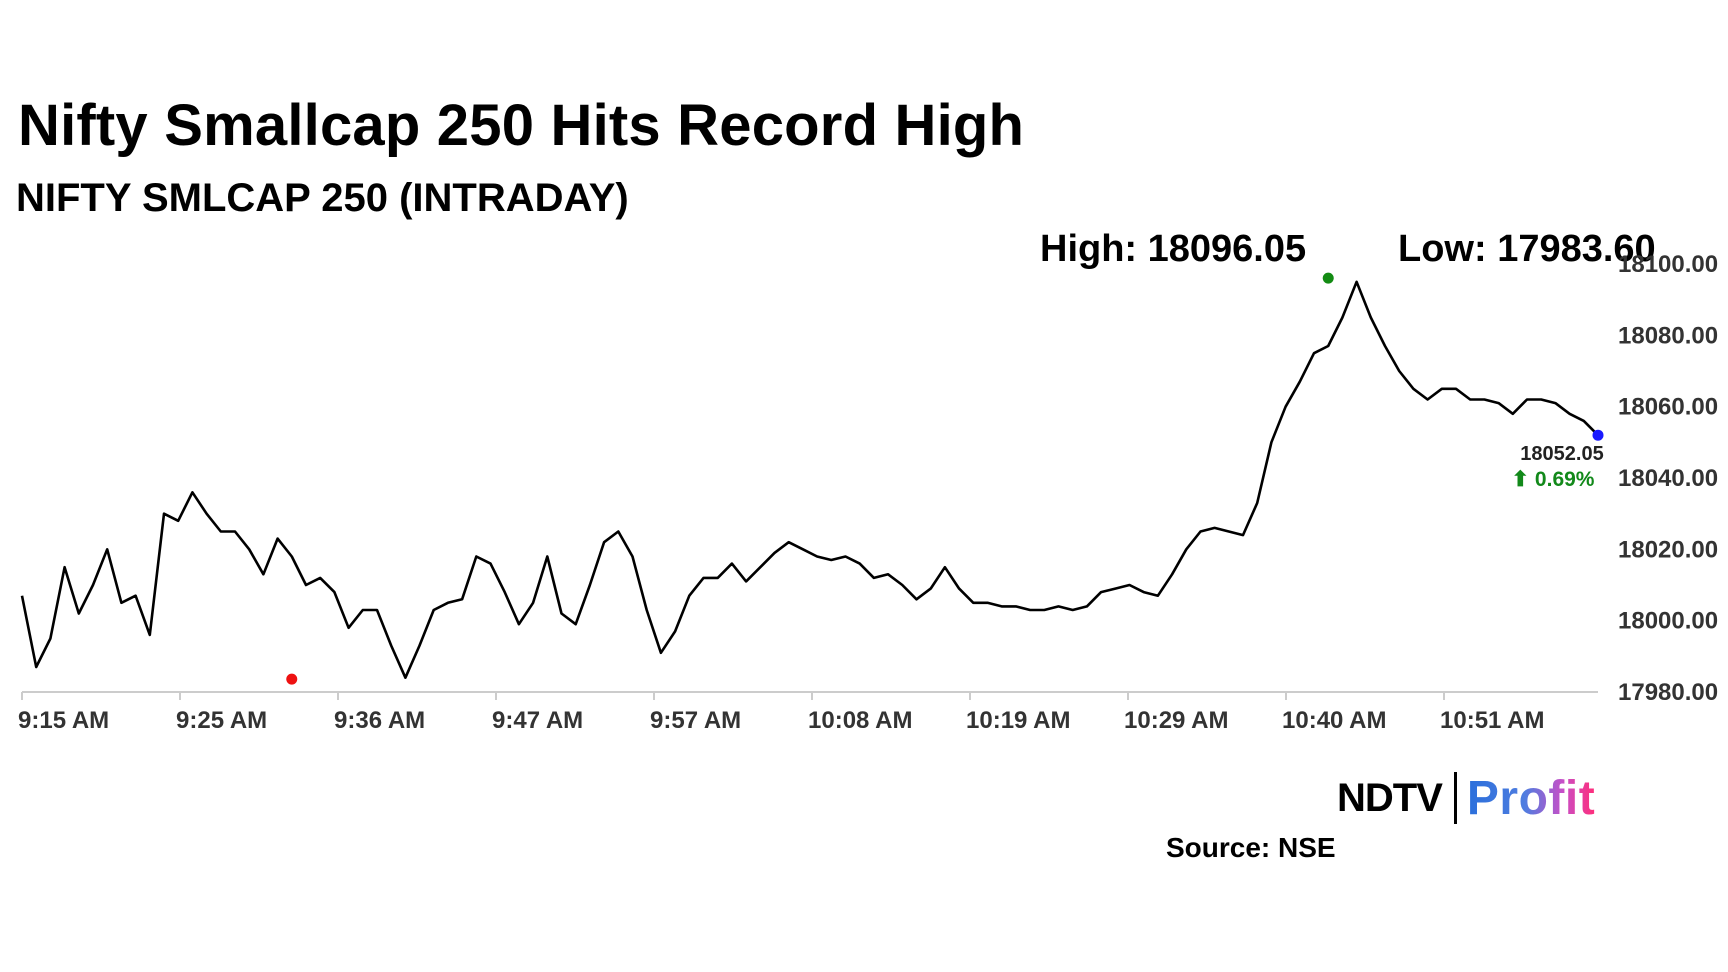 Image resolution: width=1728 pixels, height=972 pixels. I want to click on chart-subtitle: NIFTY SMLCAP 250 (INTRADAY), so click(322, 198).